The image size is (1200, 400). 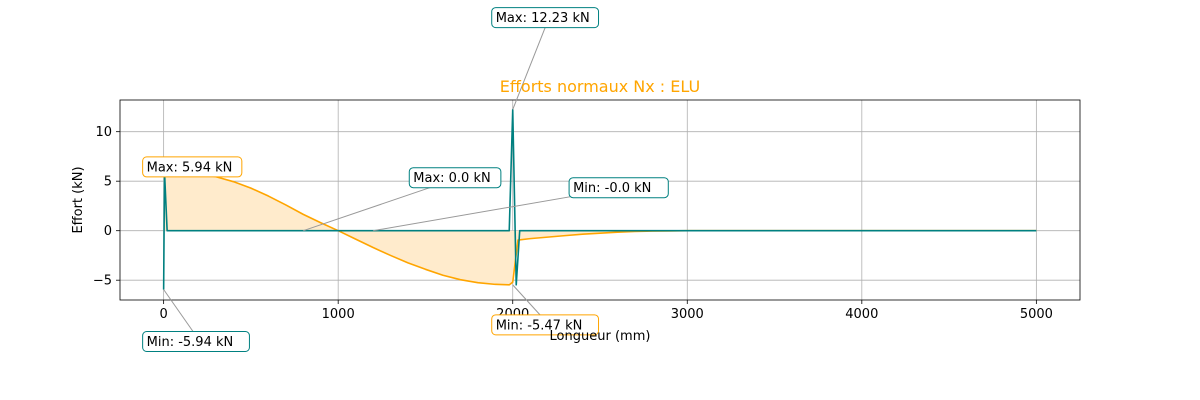 I want to click on chart-title: Efforts normaux Nx : ELU, so click(x=600, y=86).